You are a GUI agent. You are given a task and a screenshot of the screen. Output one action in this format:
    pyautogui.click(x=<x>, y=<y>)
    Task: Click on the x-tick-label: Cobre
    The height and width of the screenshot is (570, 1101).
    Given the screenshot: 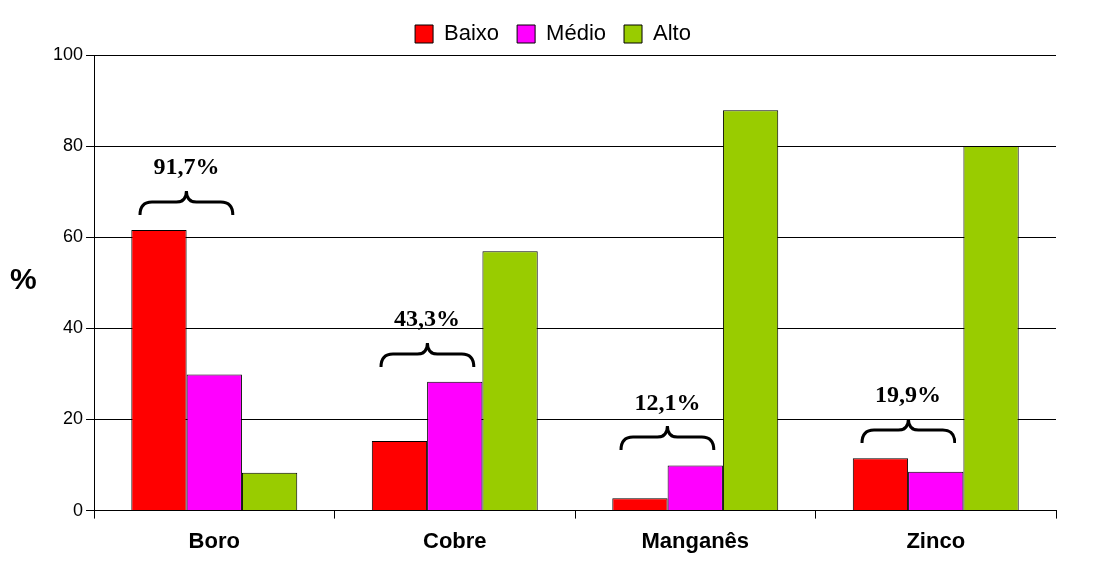 What is the action you would take?
    pyautogui.click(x=454, y=540)
    